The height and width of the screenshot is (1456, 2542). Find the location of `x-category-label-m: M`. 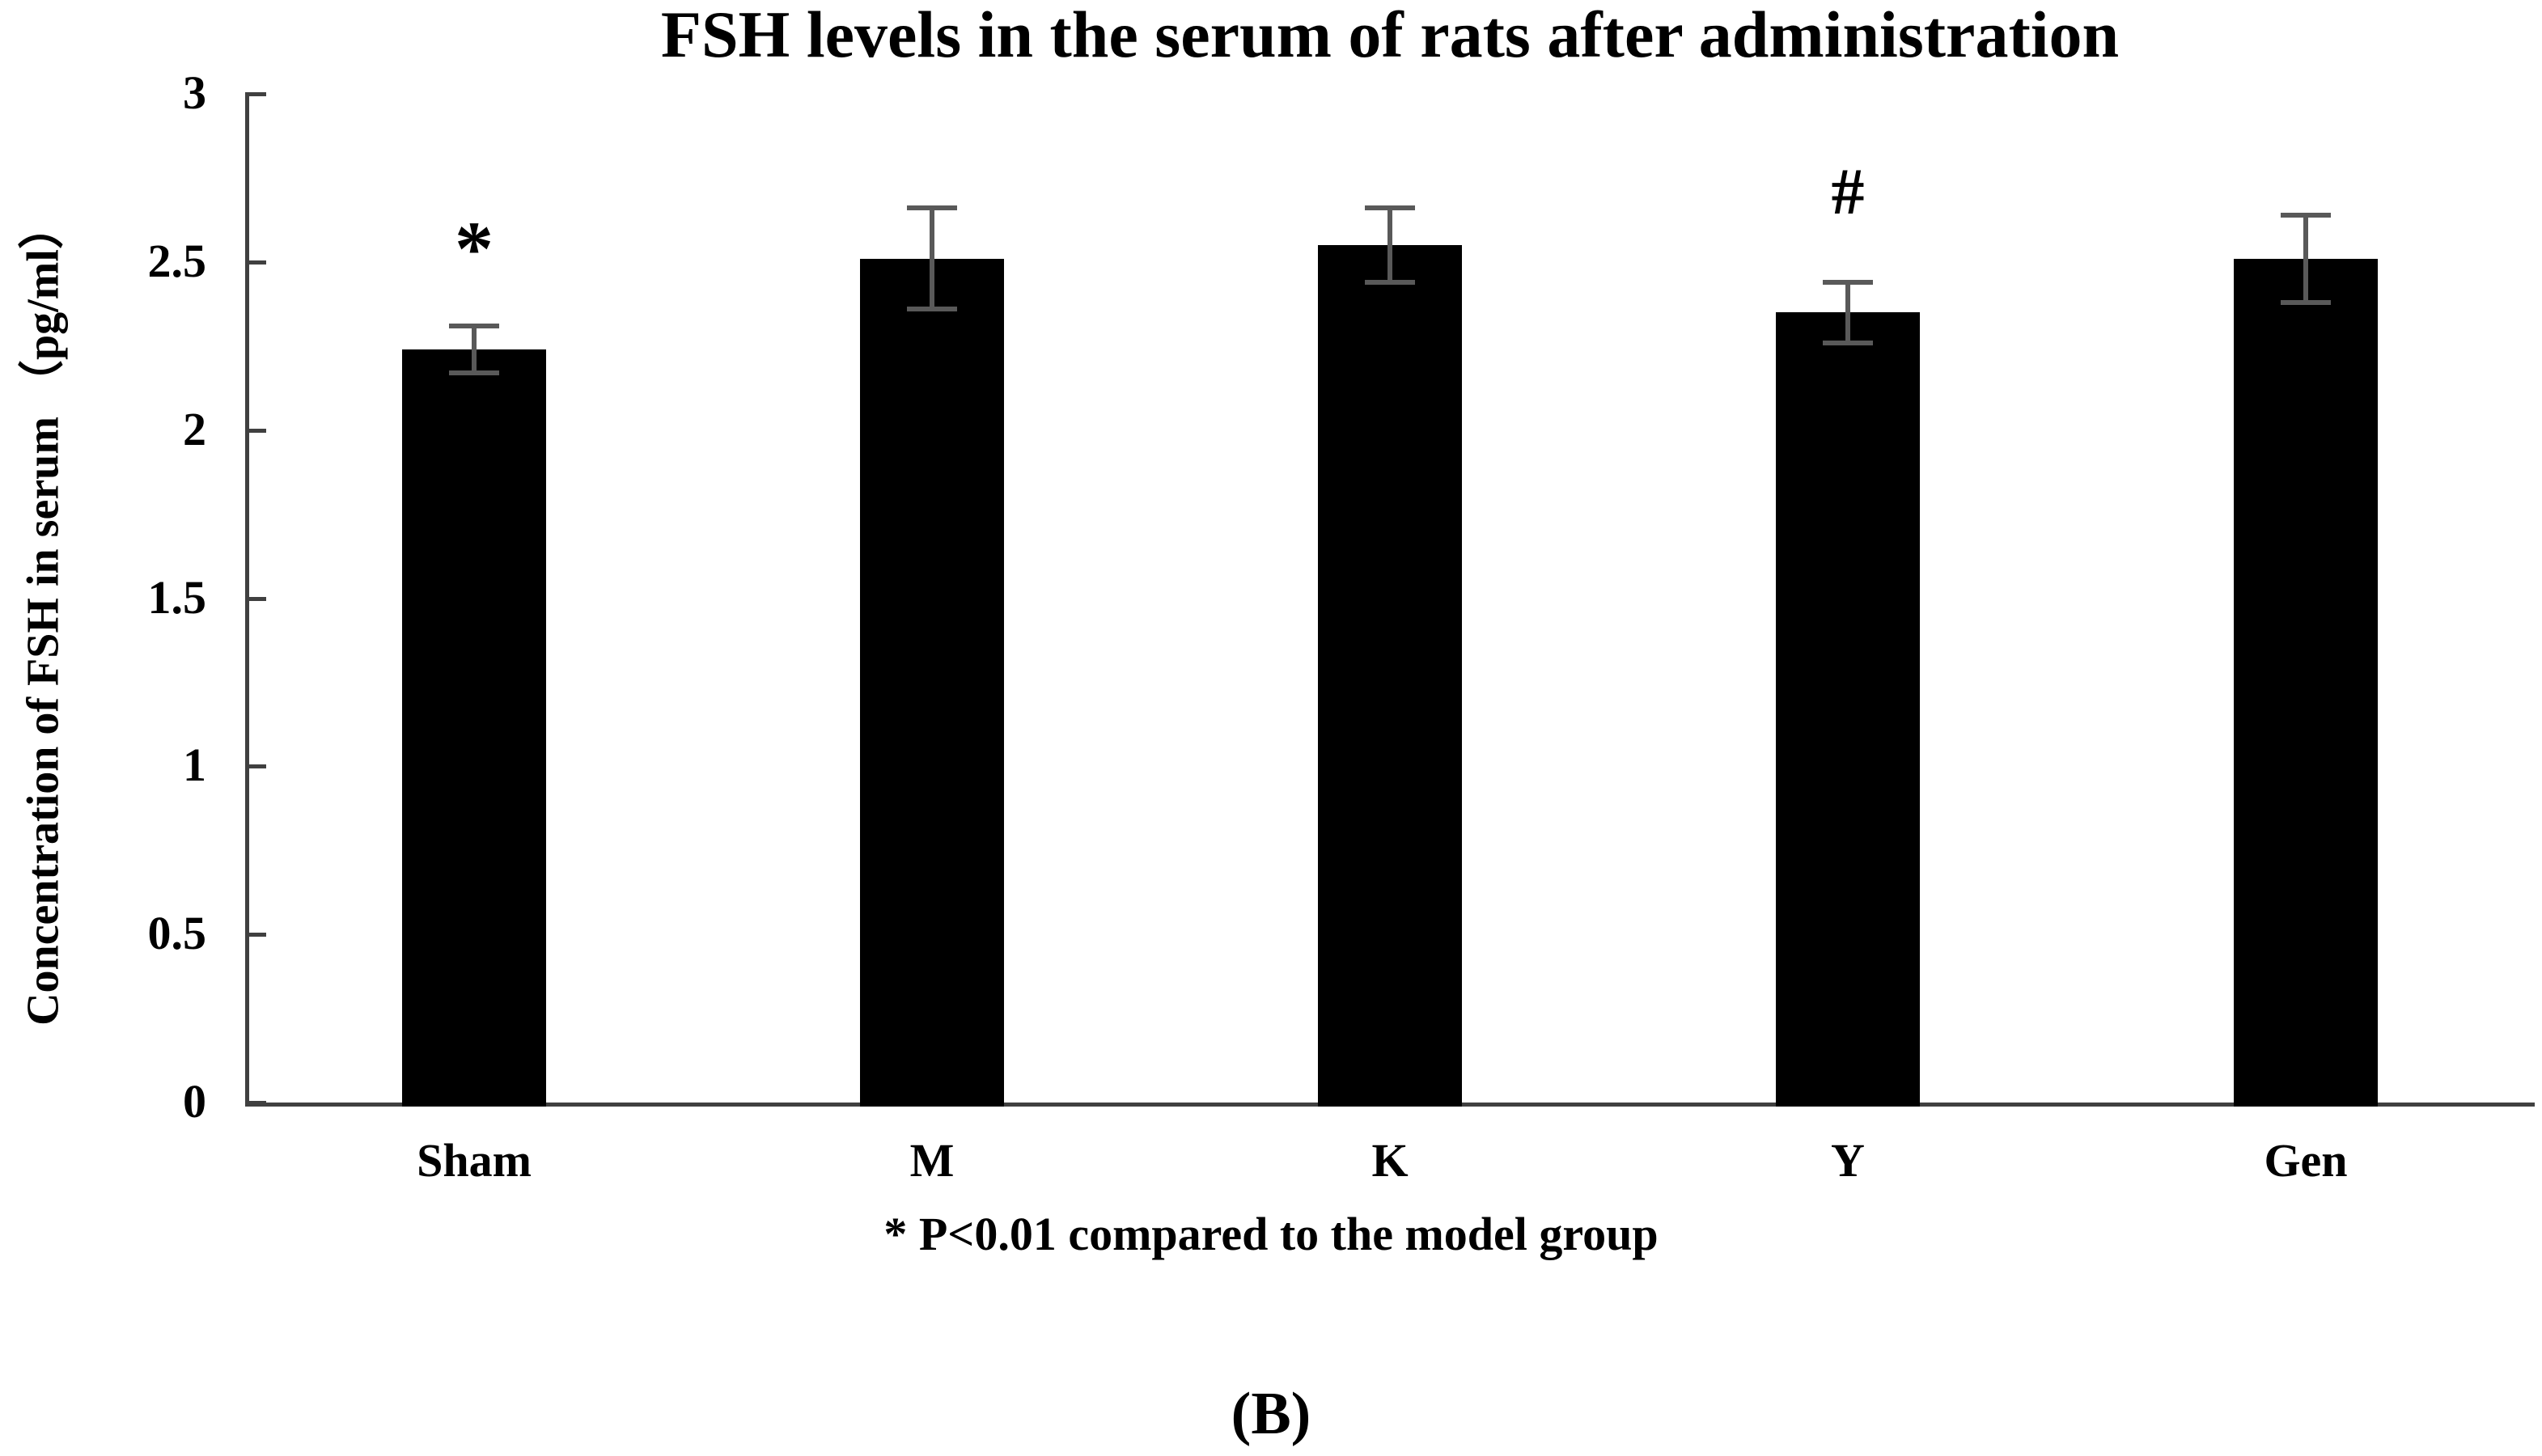

x-category-label-m: M is located at coordinates (932, 1160).